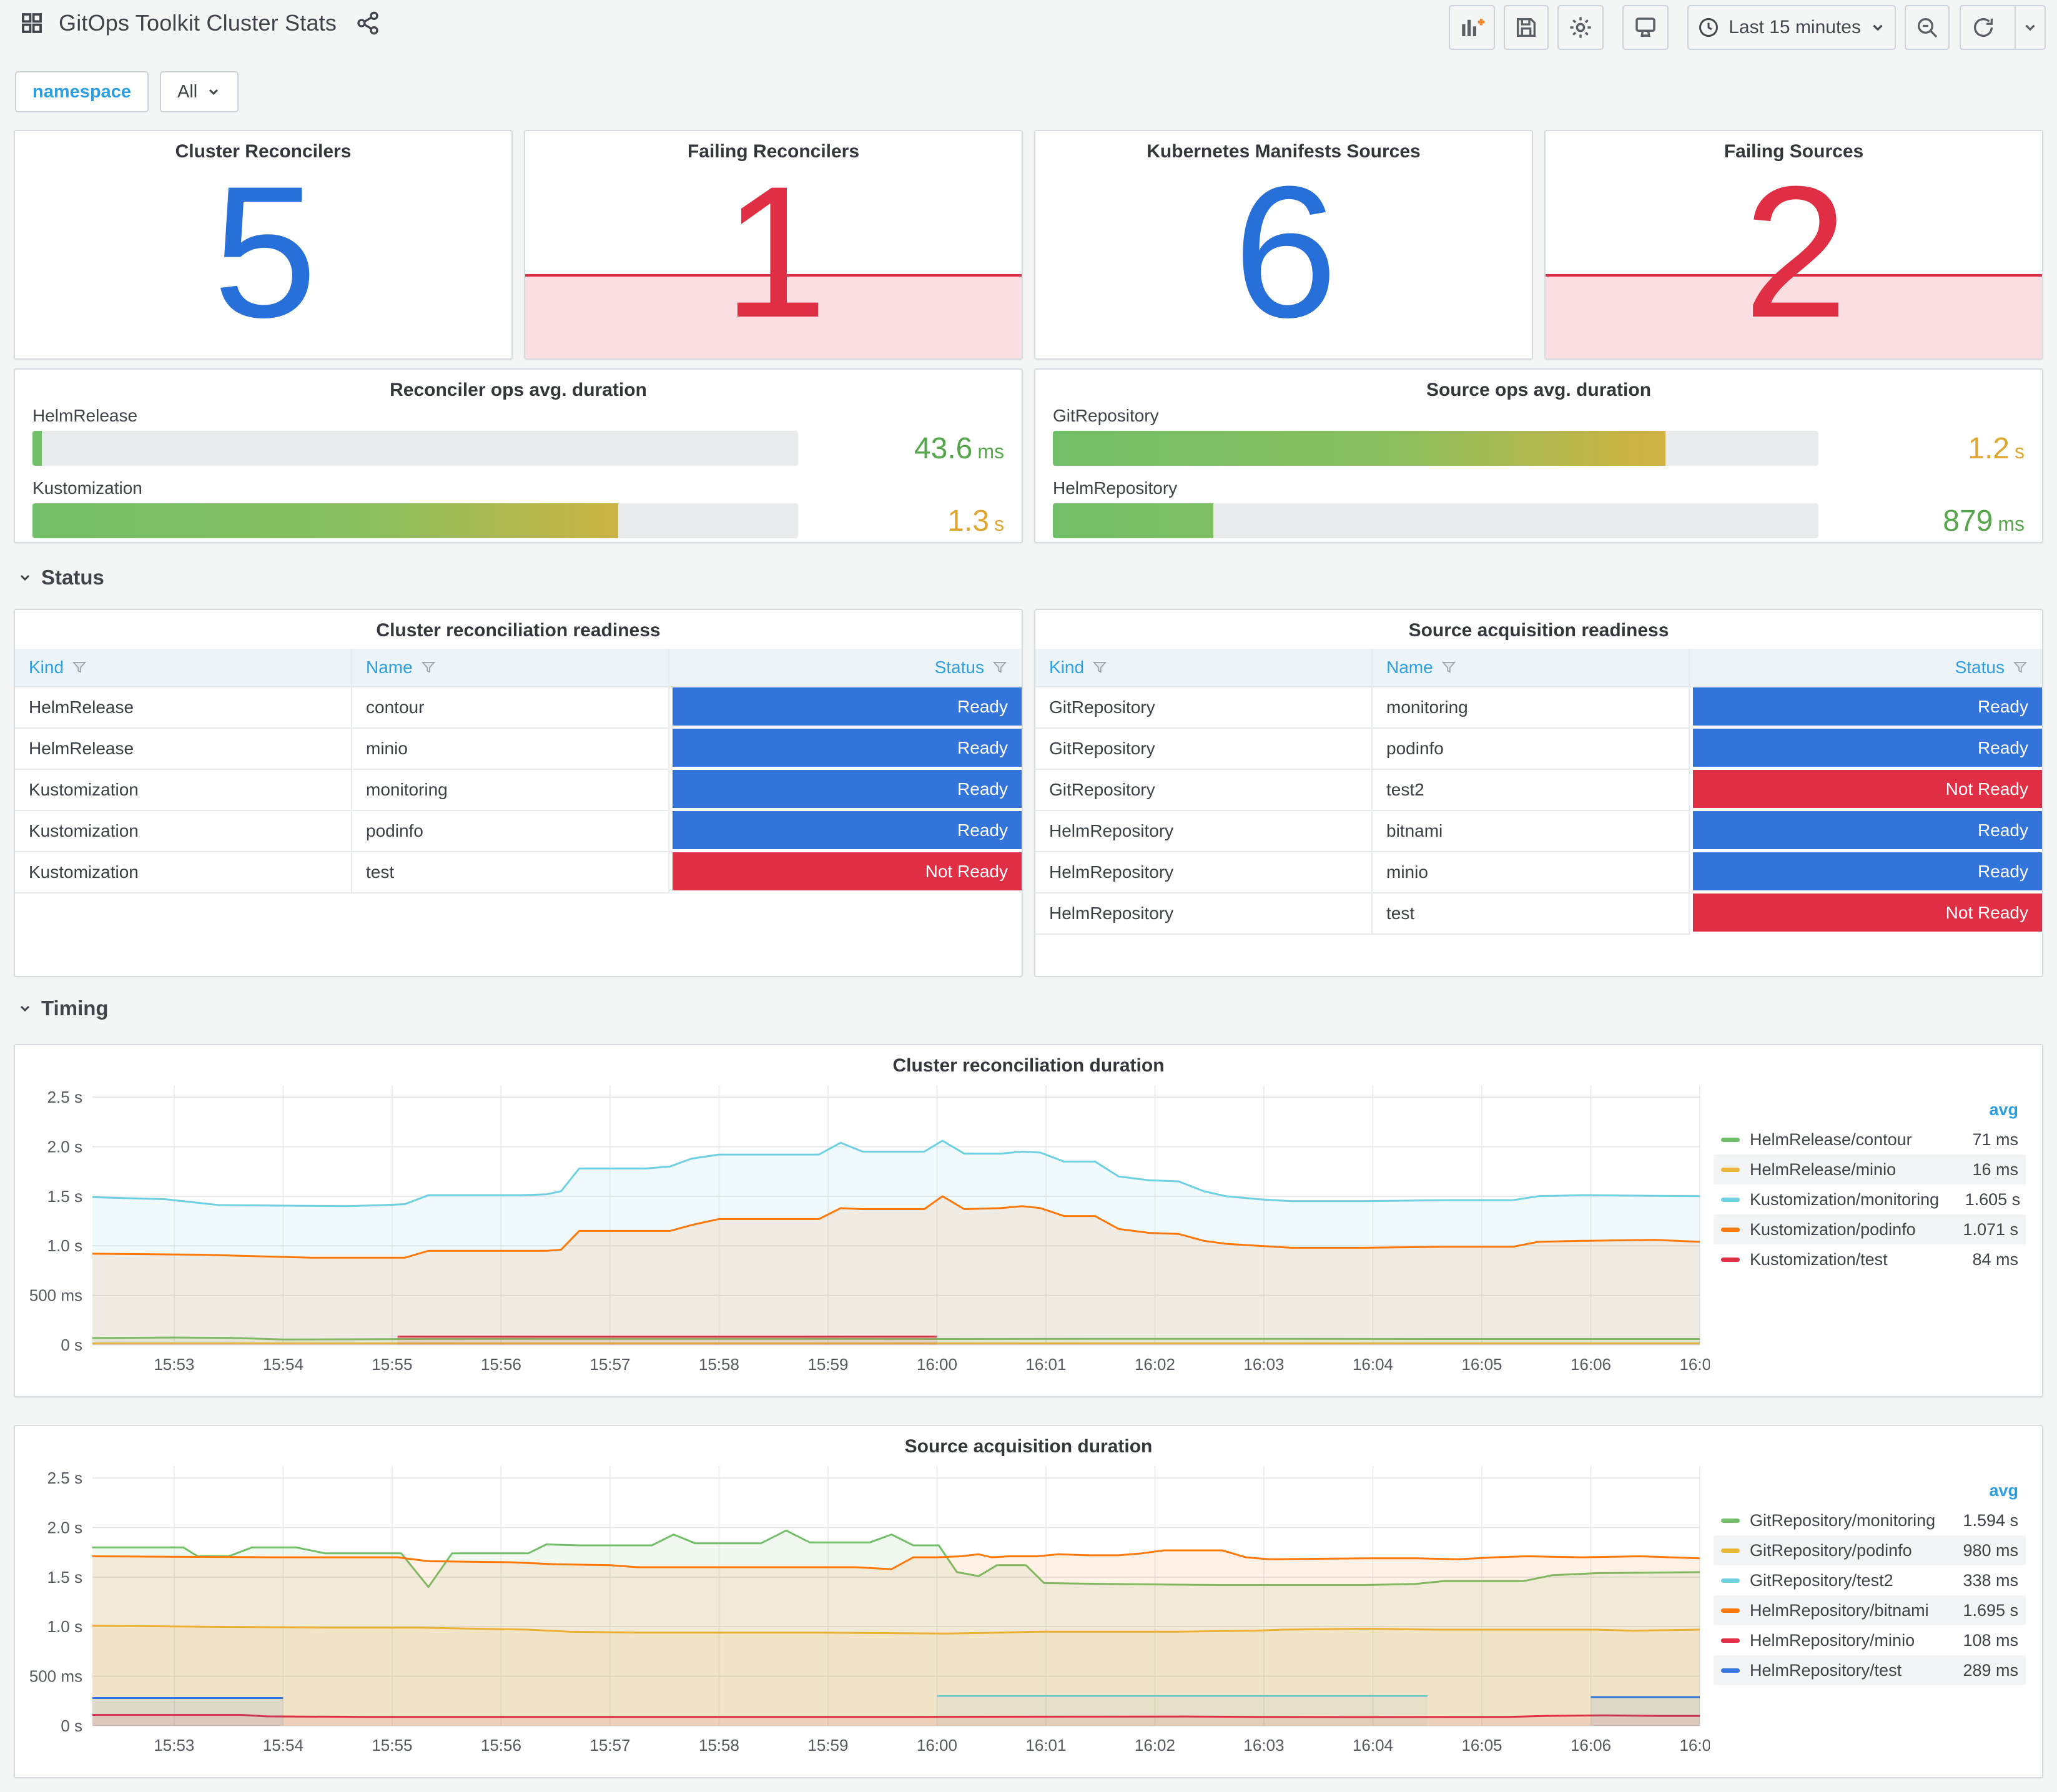  Describe the element at coordinates (368, 23) in the screenshot. I see `share-icon` at that location.